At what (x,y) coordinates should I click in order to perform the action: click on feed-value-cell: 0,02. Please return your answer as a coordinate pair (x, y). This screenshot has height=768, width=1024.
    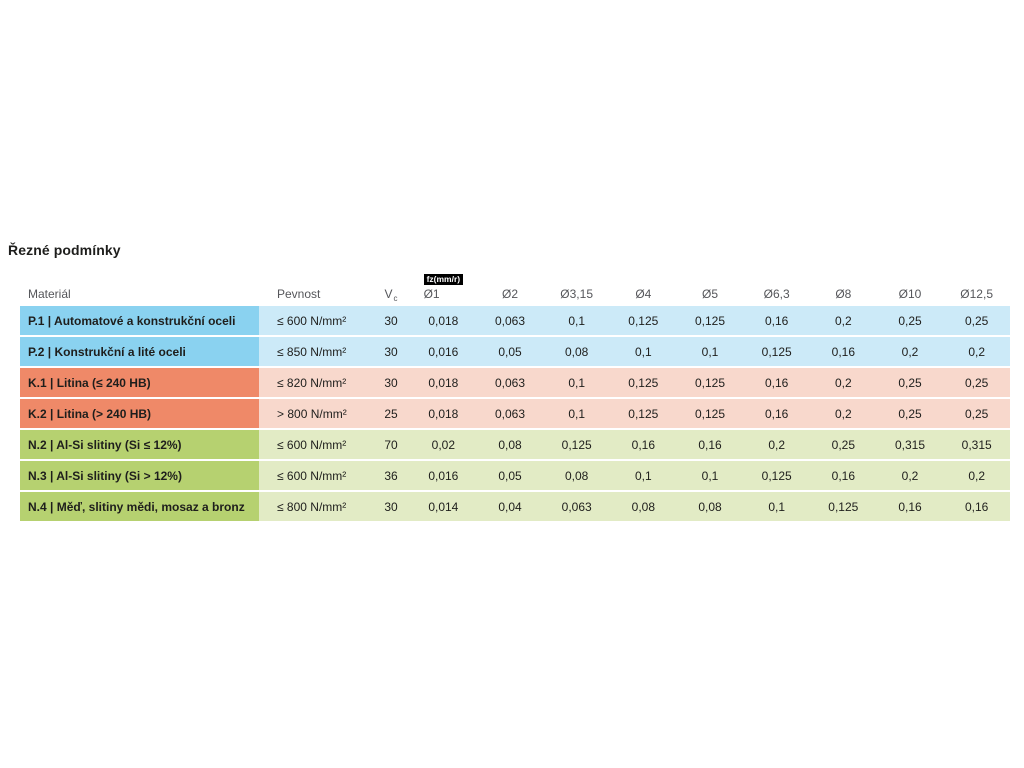
    Looking at the image, I should click on (443, 444).